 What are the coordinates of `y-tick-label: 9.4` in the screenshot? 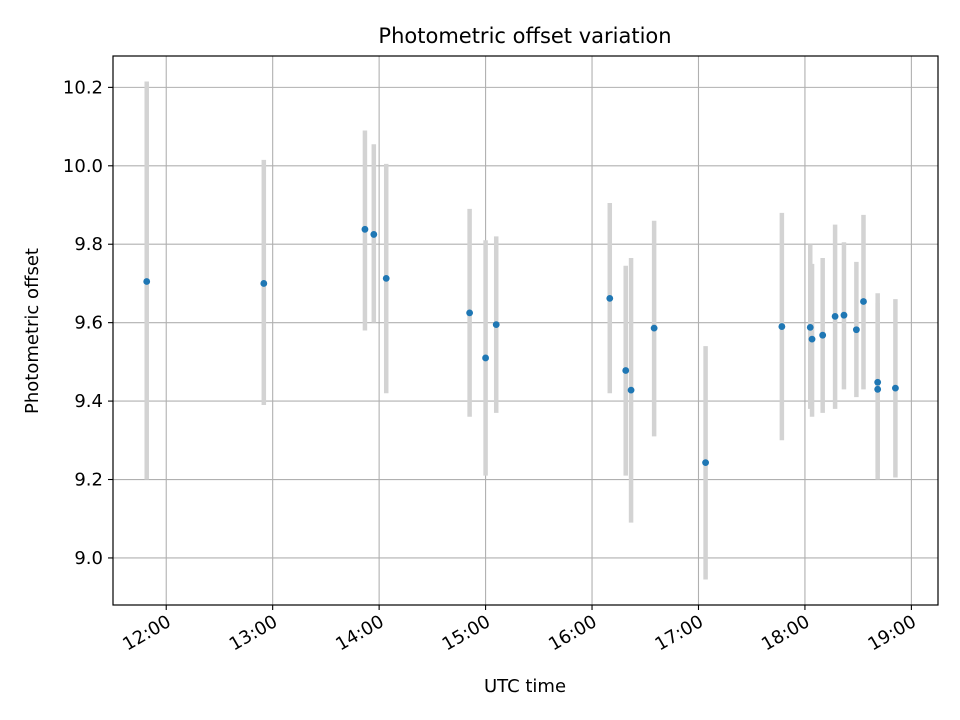 It's located at (88, 401).